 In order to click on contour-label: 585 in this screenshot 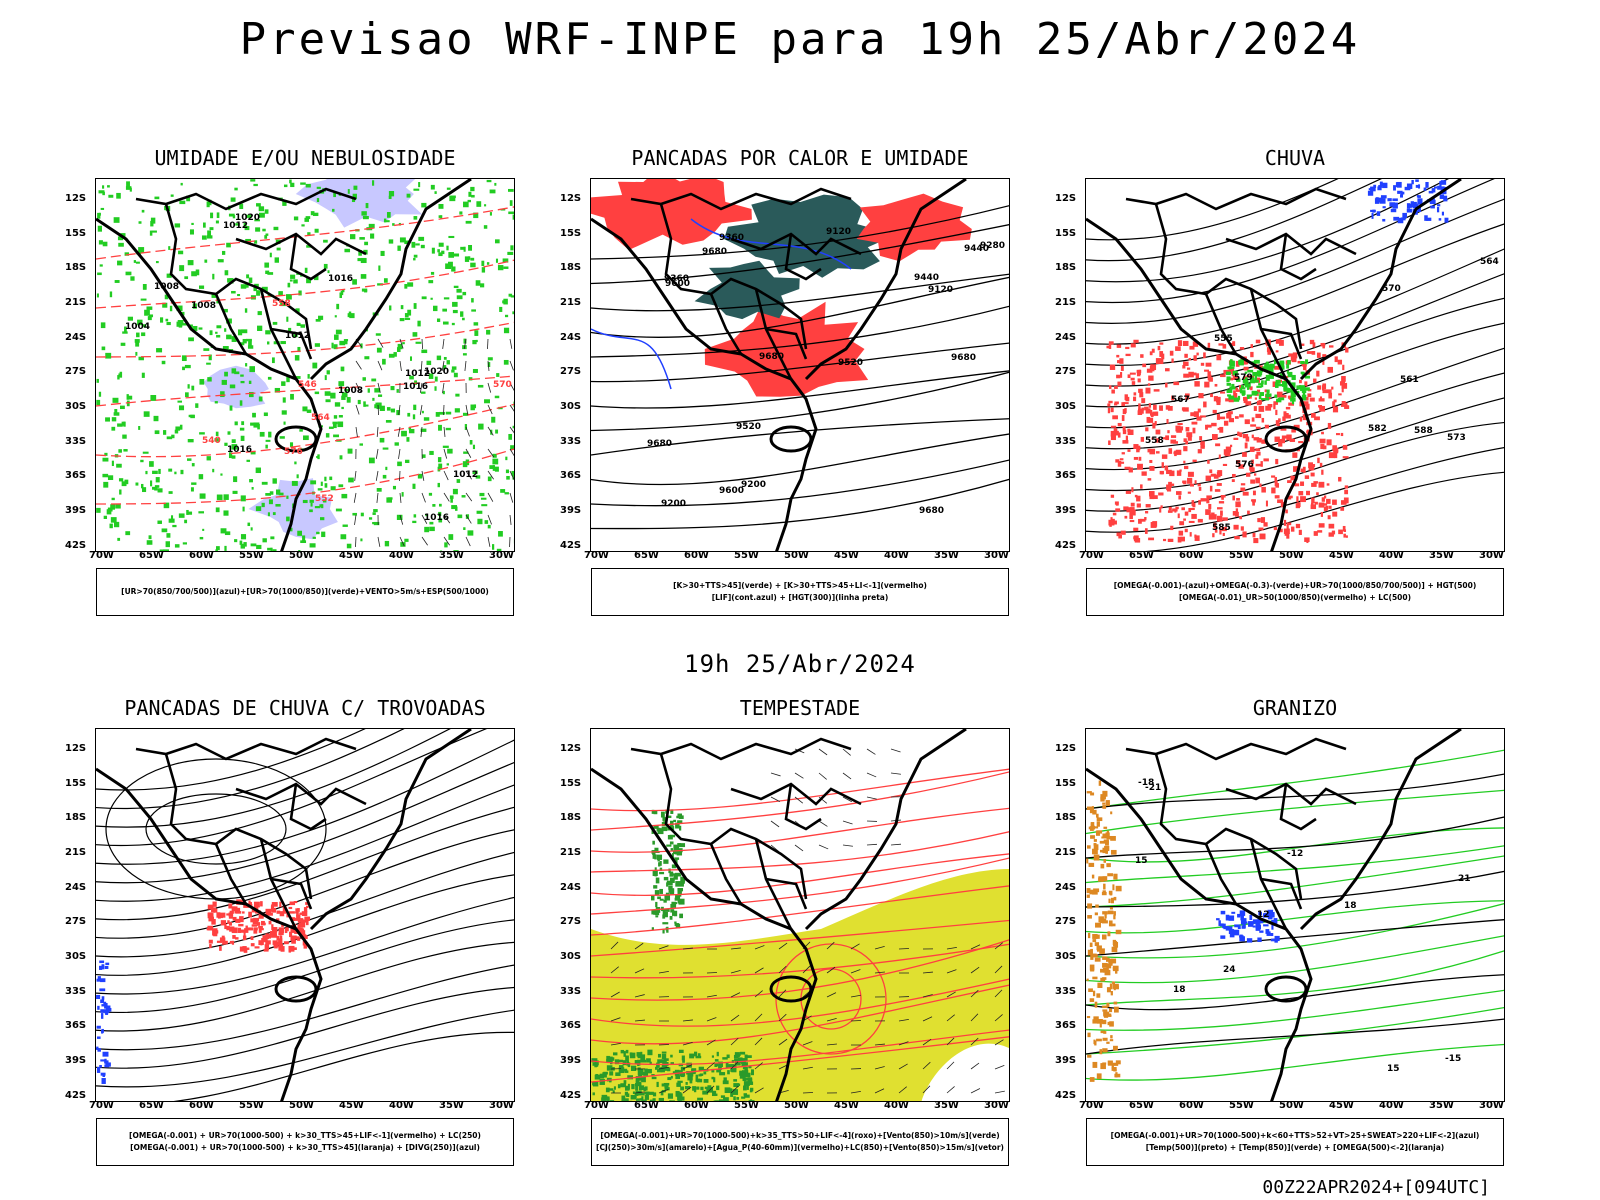, I will do `click(1221, 528)`.